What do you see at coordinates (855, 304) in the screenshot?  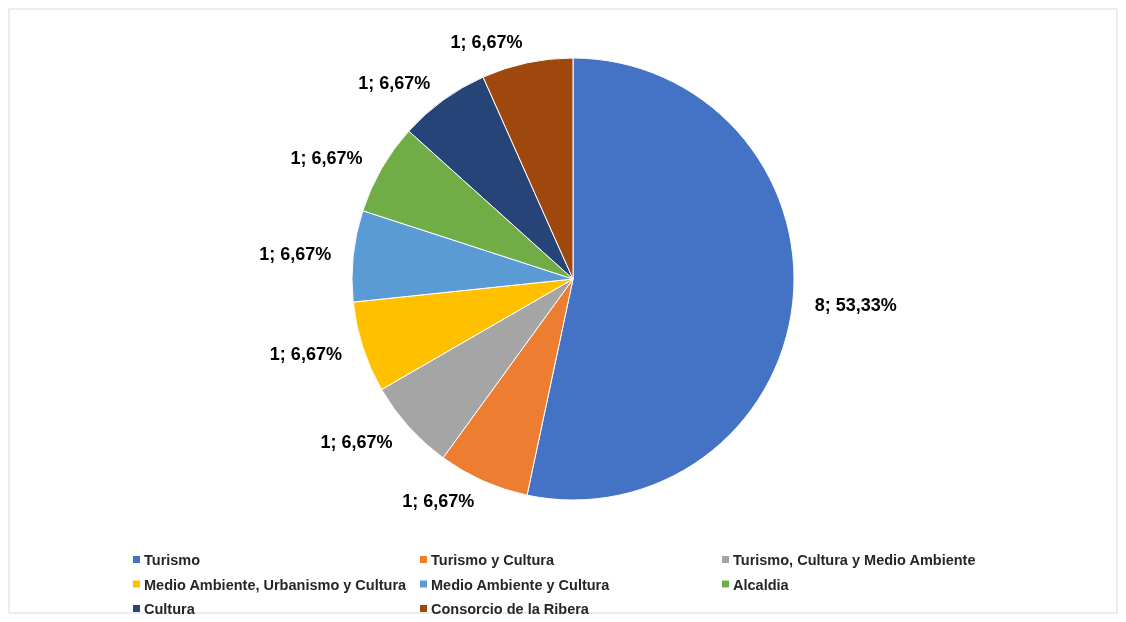 I see `data-label: 8; 53,33%` at bounding box center [855, 304].